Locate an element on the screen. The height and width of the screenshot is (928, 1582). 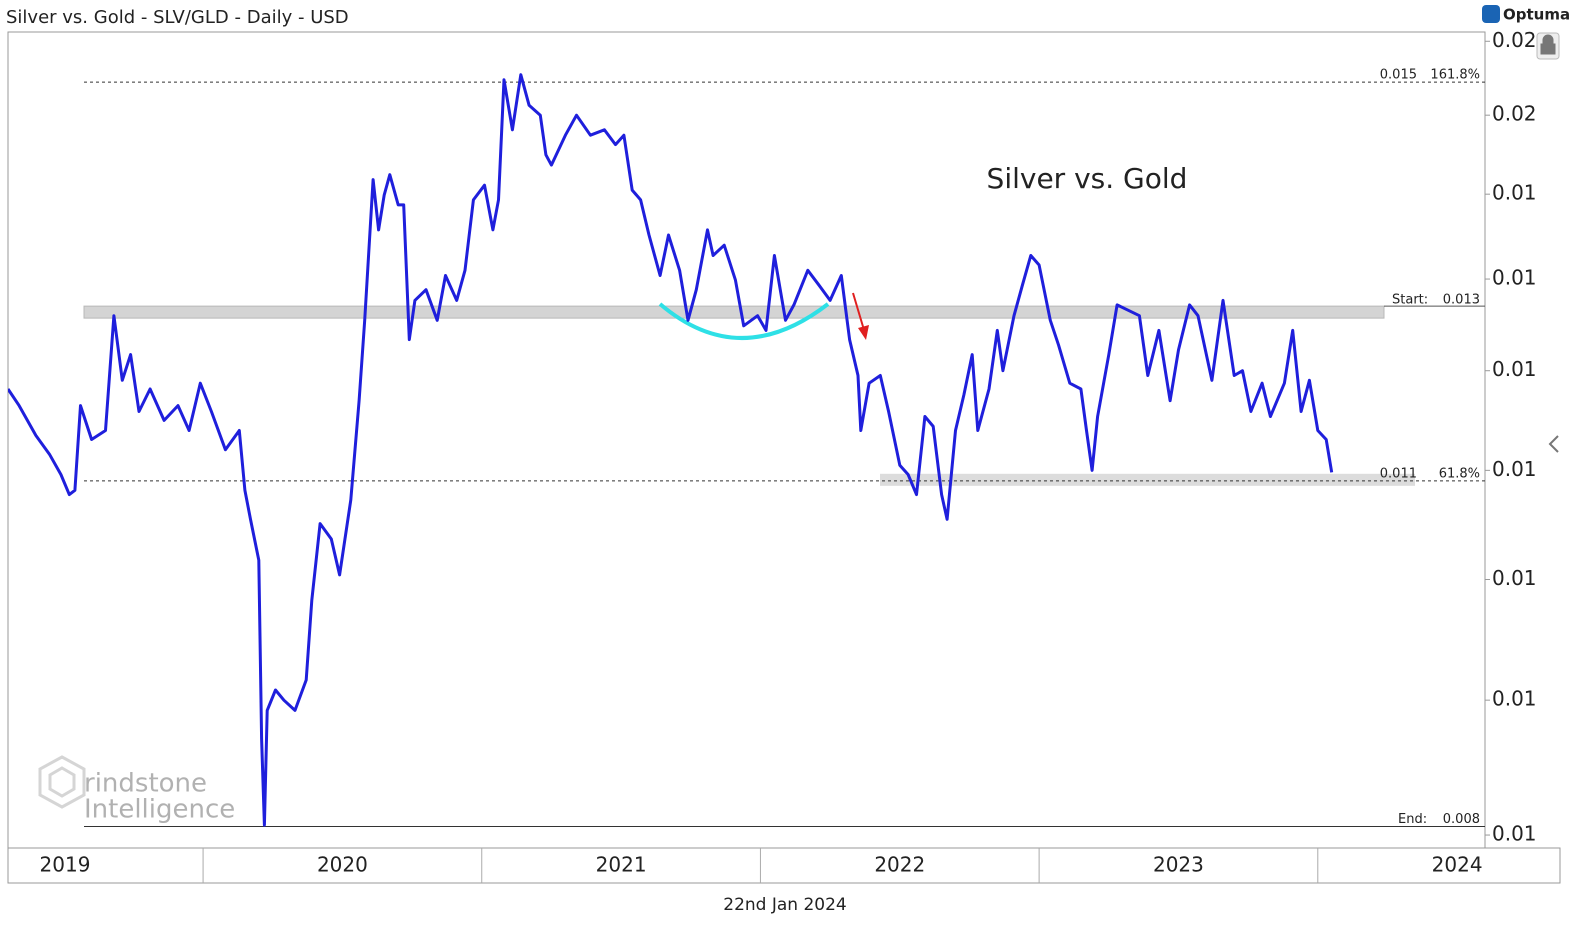
level-value: 0.011 is located at coordinates (1398, 473).